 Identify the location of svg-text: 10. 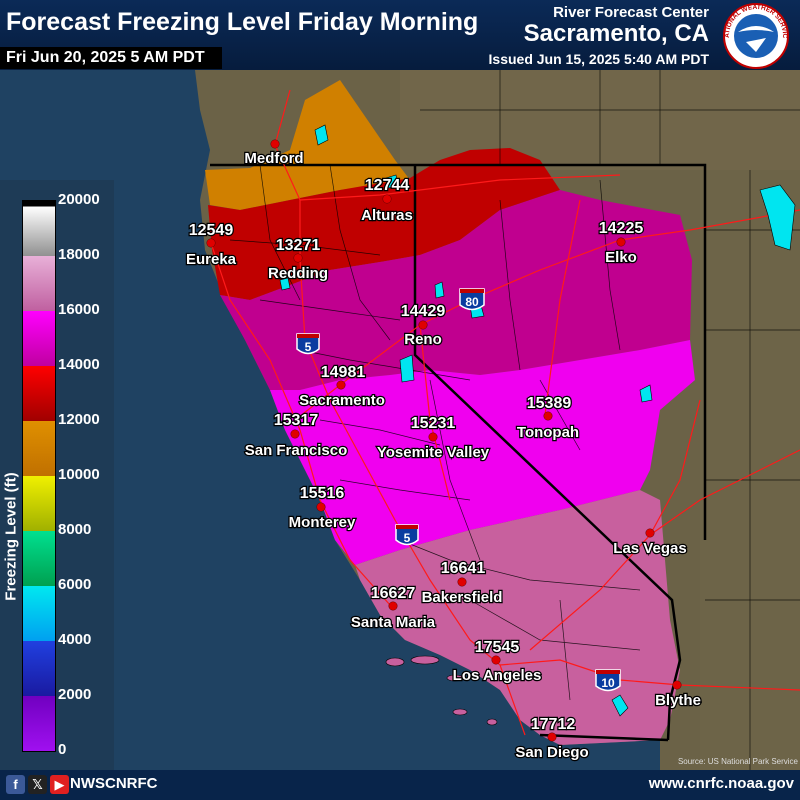
(608, 683).